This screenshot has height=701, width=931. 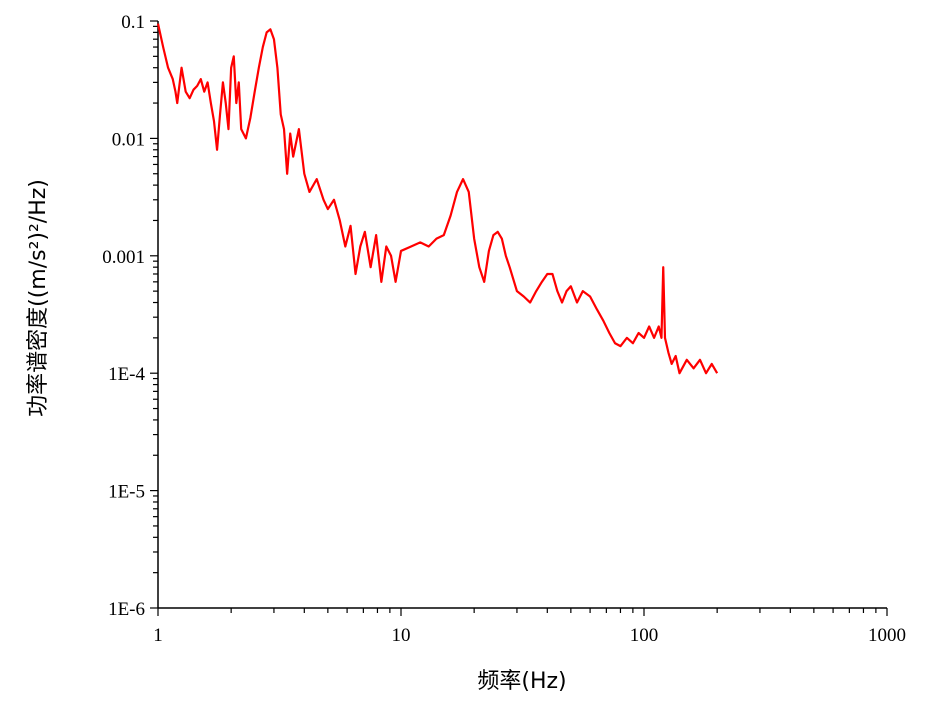 I want to click on x-tick-label: 10, so click(x=401, y=635).